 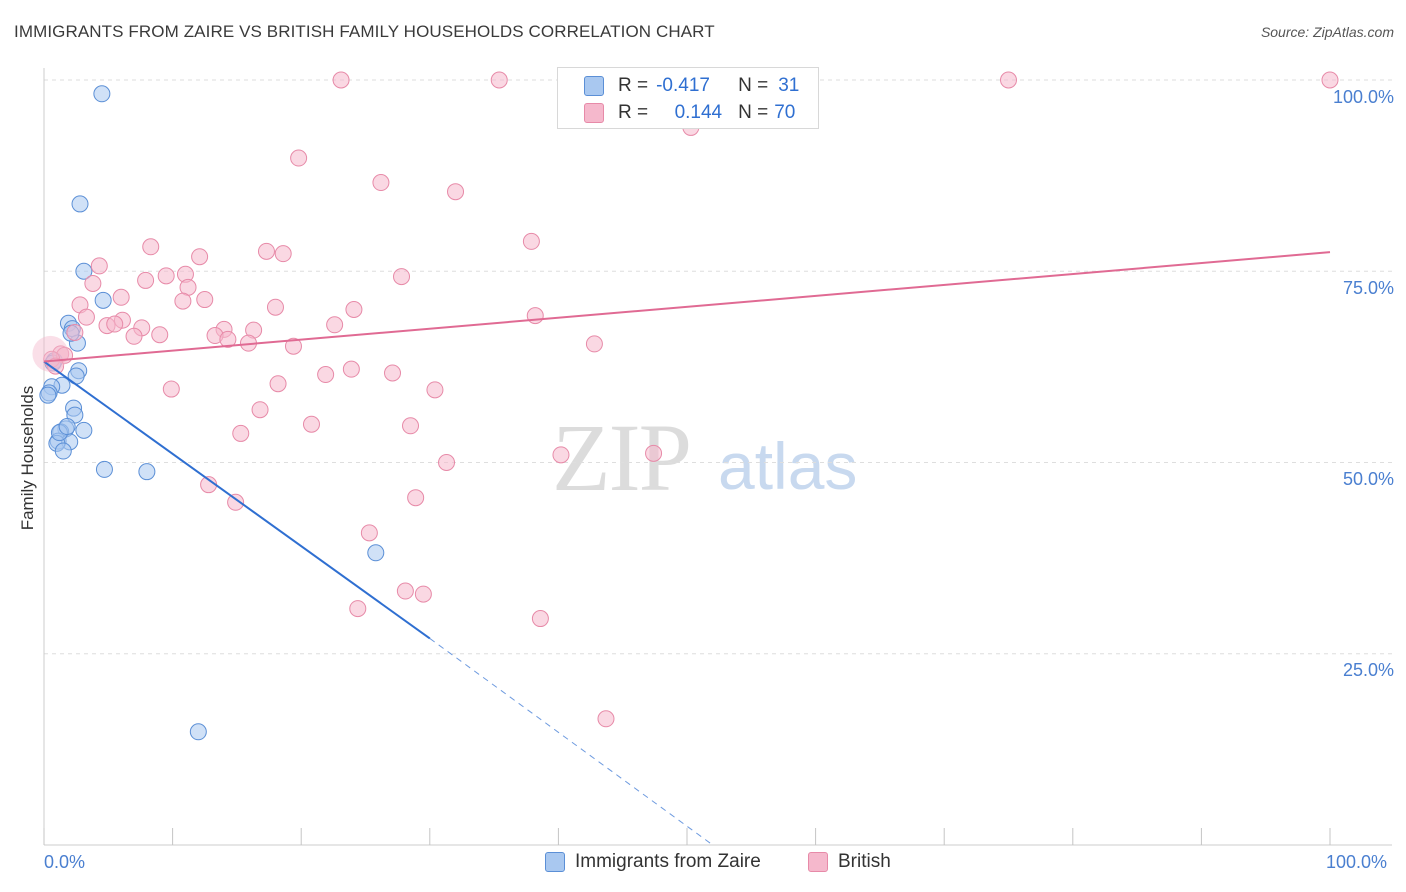 What do you see at coordinates (818, 862) in the screenshot?
I see `bottom-legend-swatch-british` at bounding box center [818, 862].